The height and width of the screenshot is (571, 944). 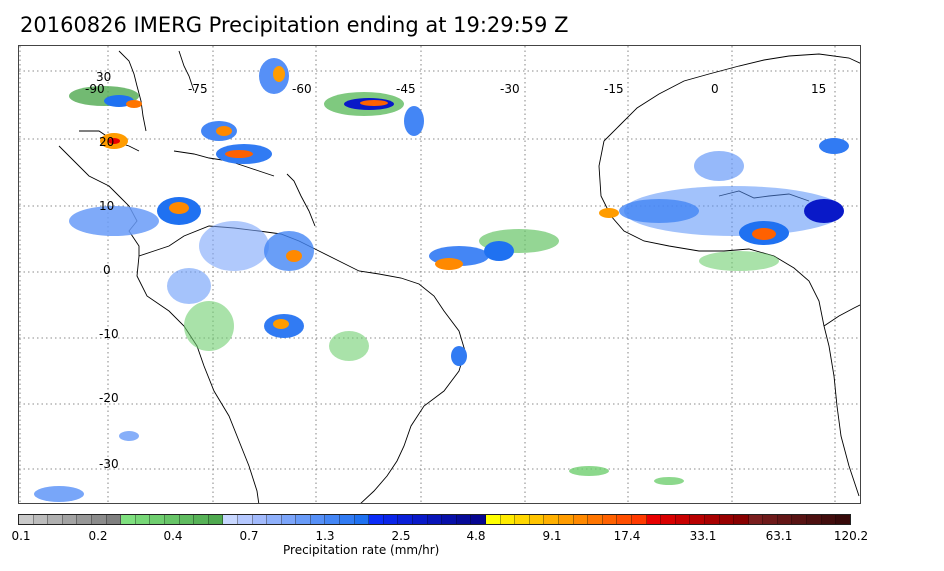 What do you see at coordinates (249, 536) in the screenshot?
I see `colorbar-tick: 0.7` at bounding box center [249, 536].